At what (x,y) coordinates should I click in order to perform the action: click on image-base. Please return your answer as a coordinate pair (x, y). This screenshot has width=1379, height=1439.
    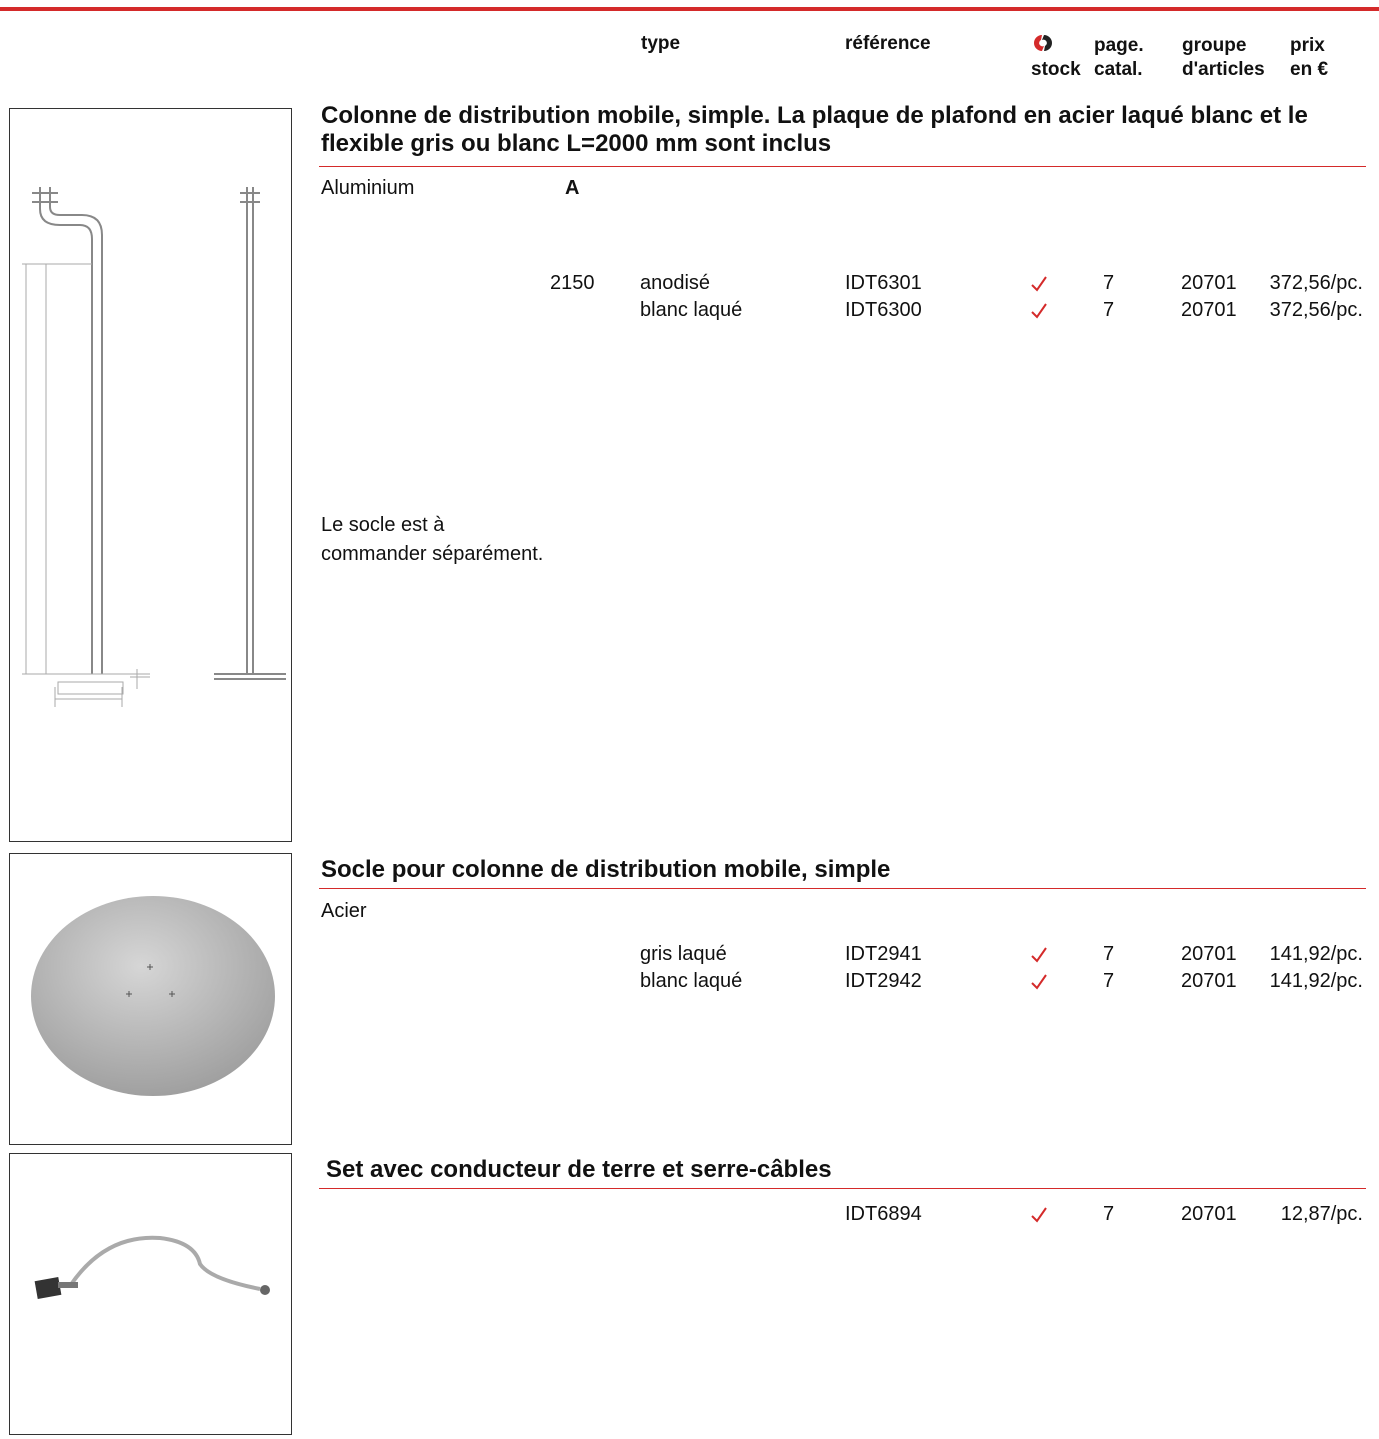
    Looking at the image, I should click on (150, 999).